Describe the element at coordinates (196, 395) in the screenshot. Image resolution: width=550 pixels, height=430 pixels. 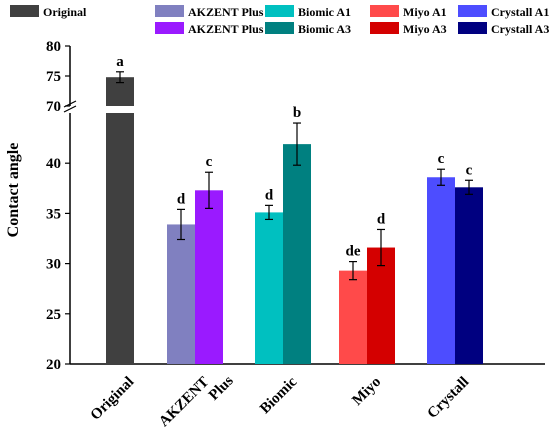
I see `x-tick-label: AKZENTPlus` at that location.